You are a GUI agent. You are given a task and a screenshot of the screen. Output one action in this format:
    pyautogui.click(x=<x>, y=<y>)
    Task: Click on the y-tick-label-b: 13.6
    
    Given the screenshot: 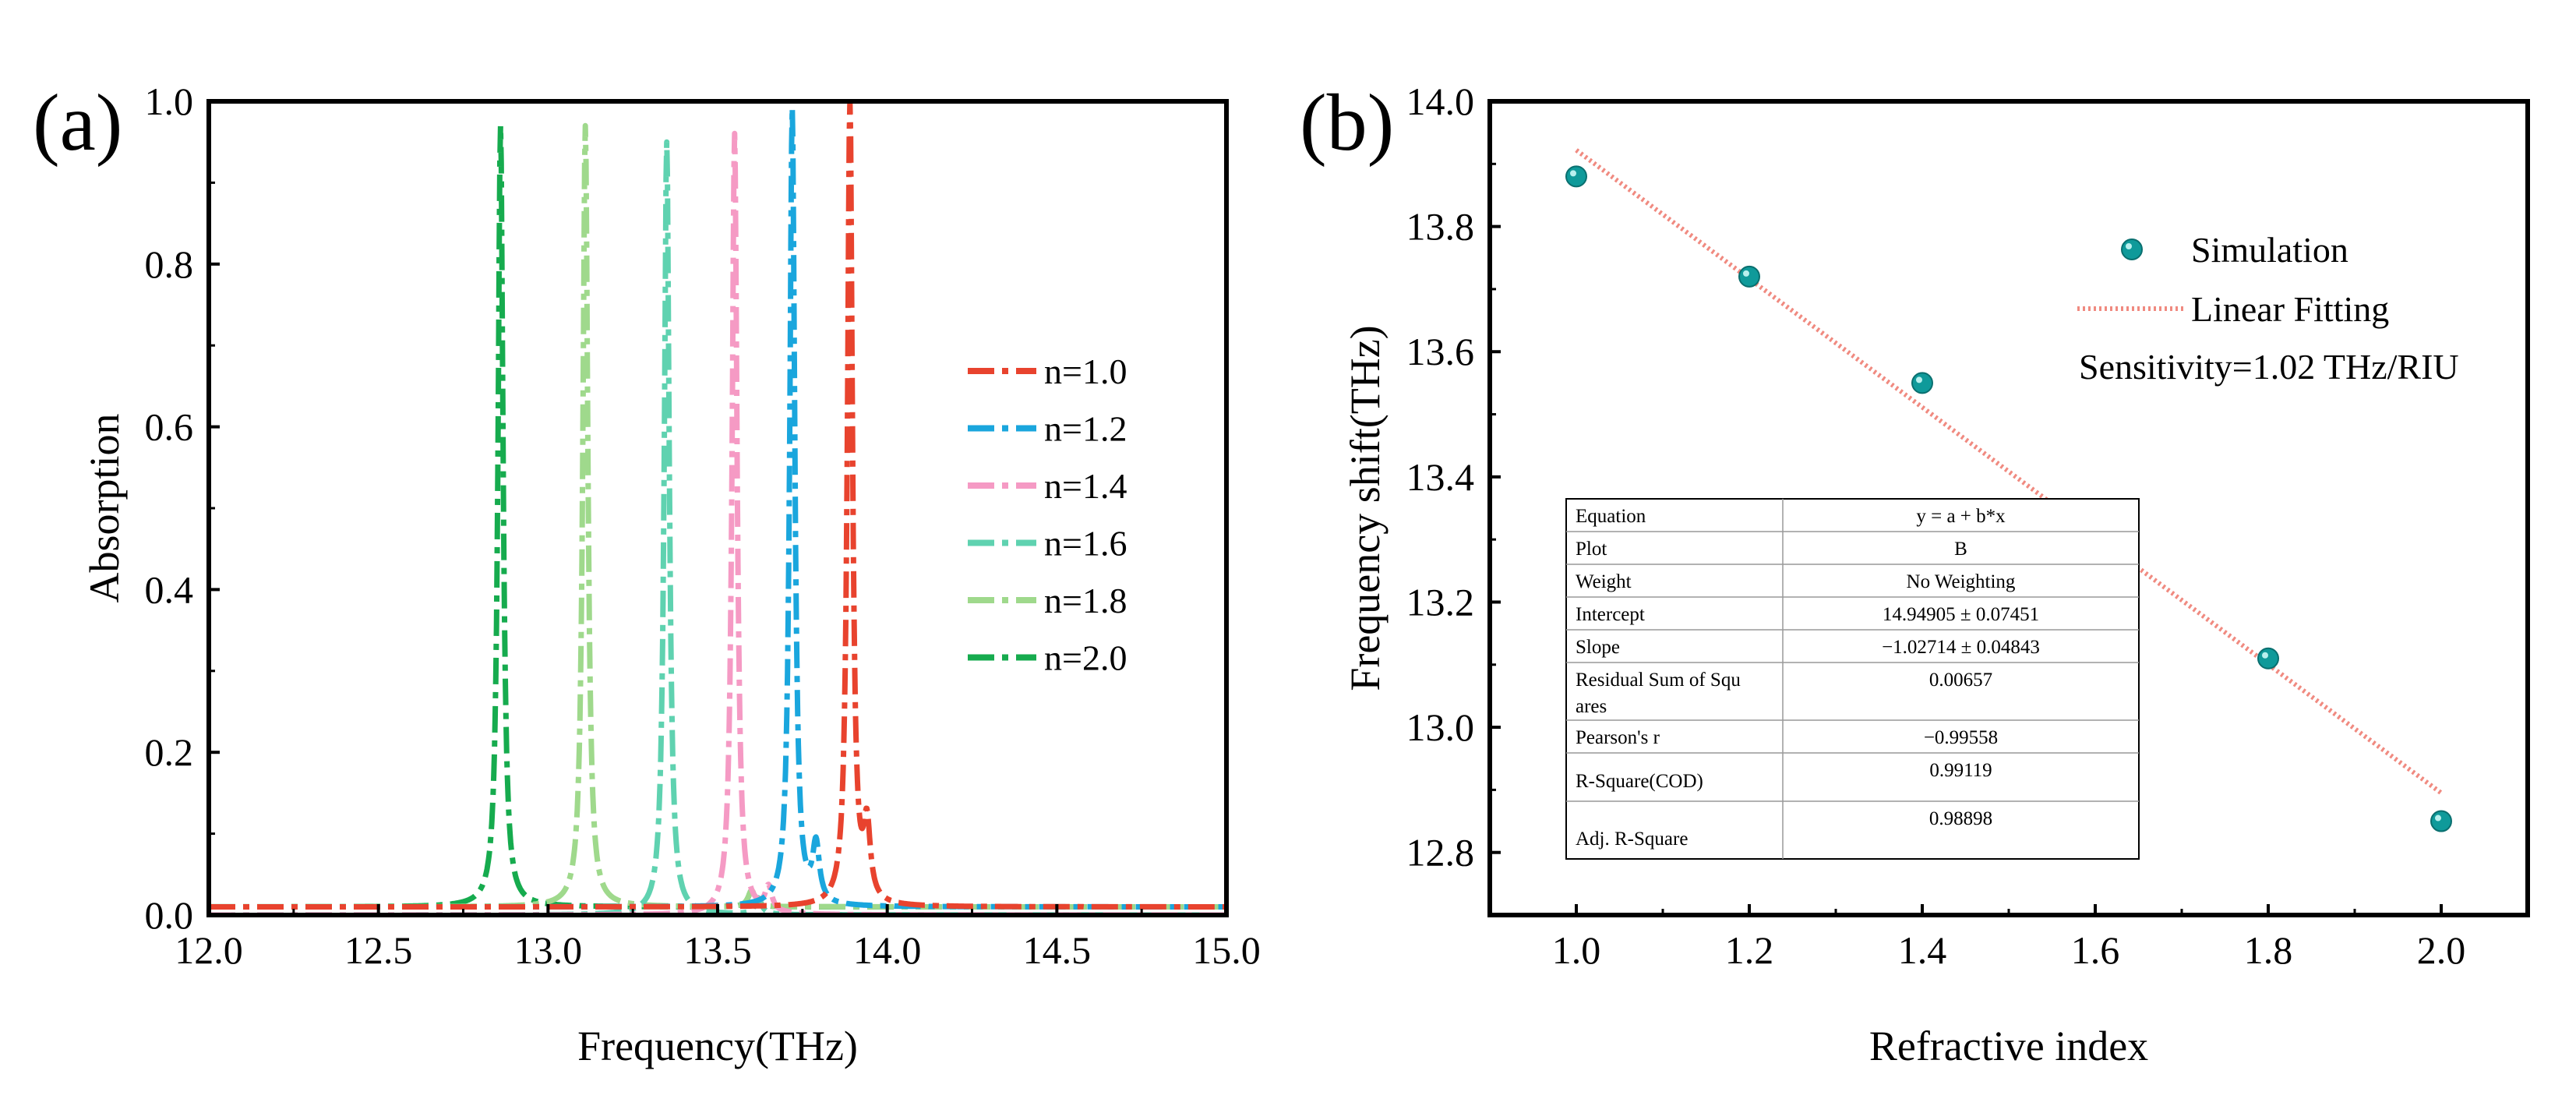 What is the action you would take?
    pyautogui.click(x=1440, y=351)
    